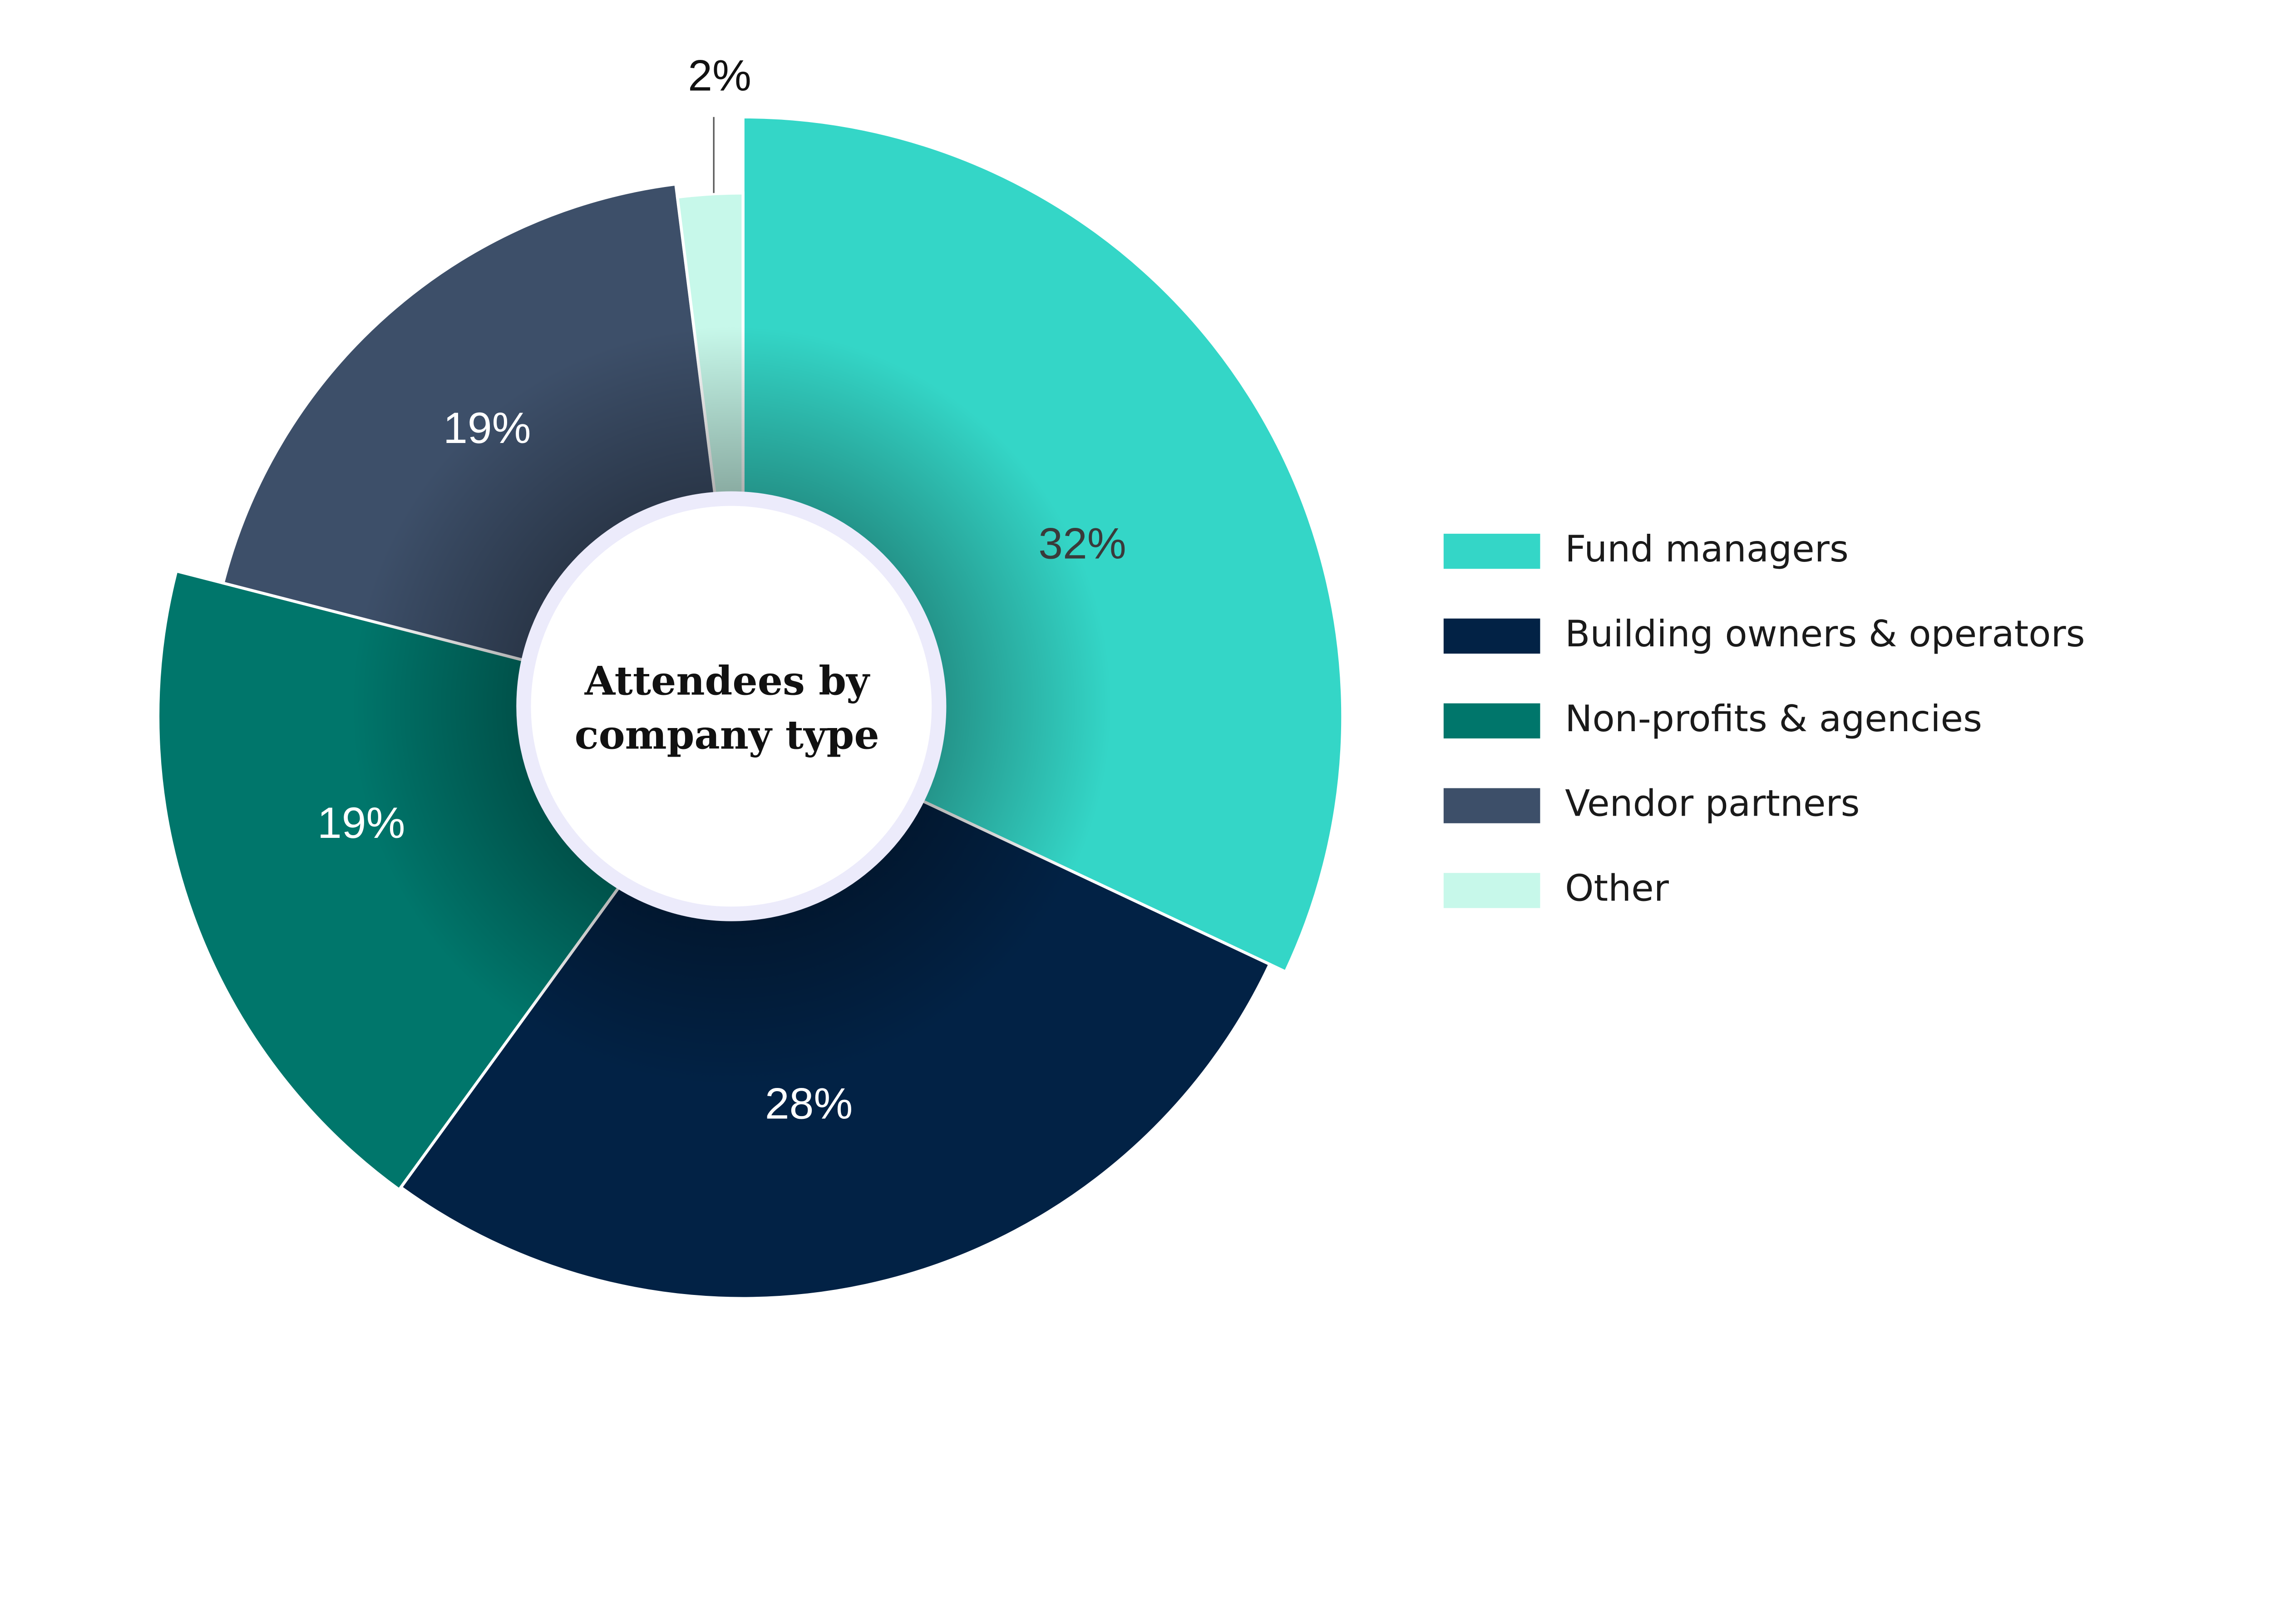  What do you see at coordinates (727, 734) in the screenshot?
I see `chart-title-line-2: company type` at bounding box center [727, 734].